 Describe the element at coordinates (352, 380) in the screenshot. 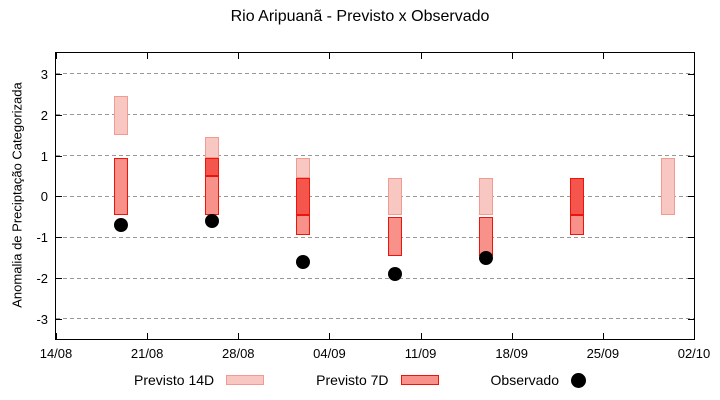

I see `legend-label-previsto-7d: Previsto 7D` at that location.